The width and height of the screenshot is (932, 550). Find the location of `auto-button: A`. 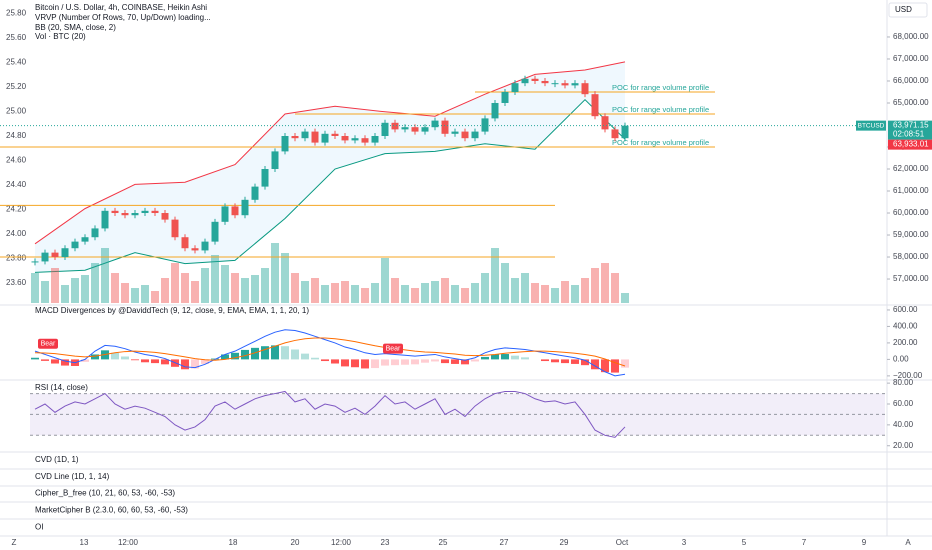

auto-button: A is located at coordinates (908, 542).